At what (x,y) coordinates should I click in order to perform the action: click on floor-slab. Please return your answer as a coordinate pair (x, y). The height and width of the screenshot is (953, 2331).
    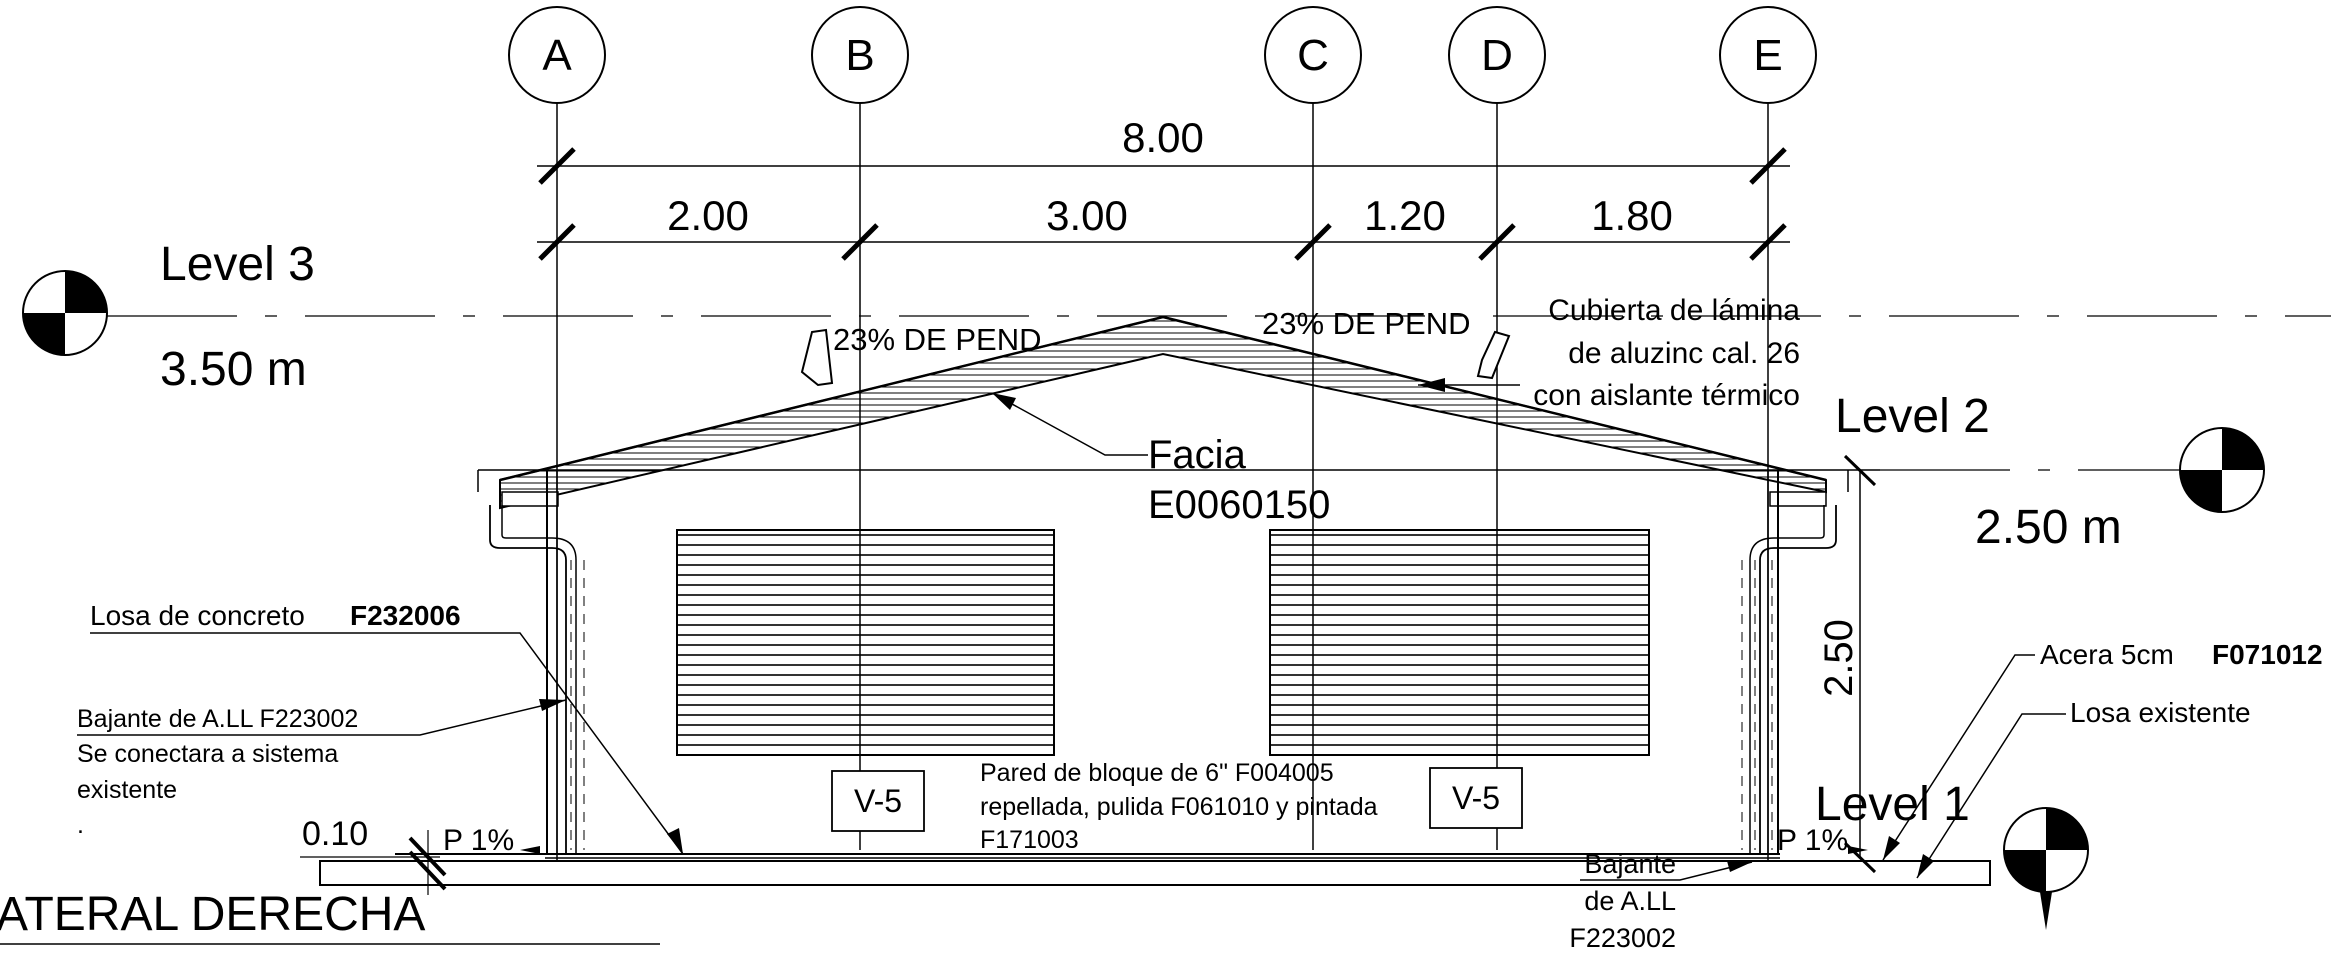
    Looking at the image, I should click on (1155, 869).